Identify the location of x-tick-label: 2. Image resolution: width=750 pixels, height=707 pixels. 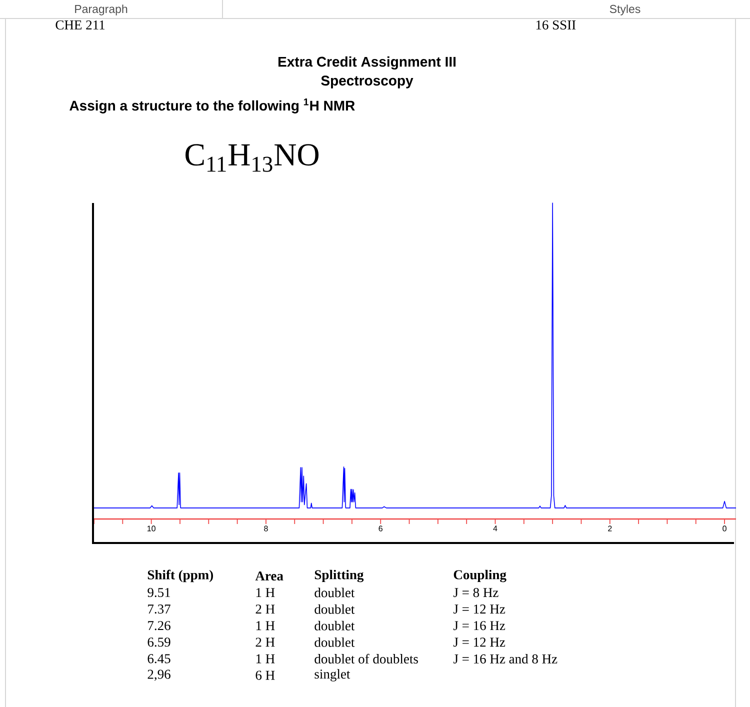
(610, 529).